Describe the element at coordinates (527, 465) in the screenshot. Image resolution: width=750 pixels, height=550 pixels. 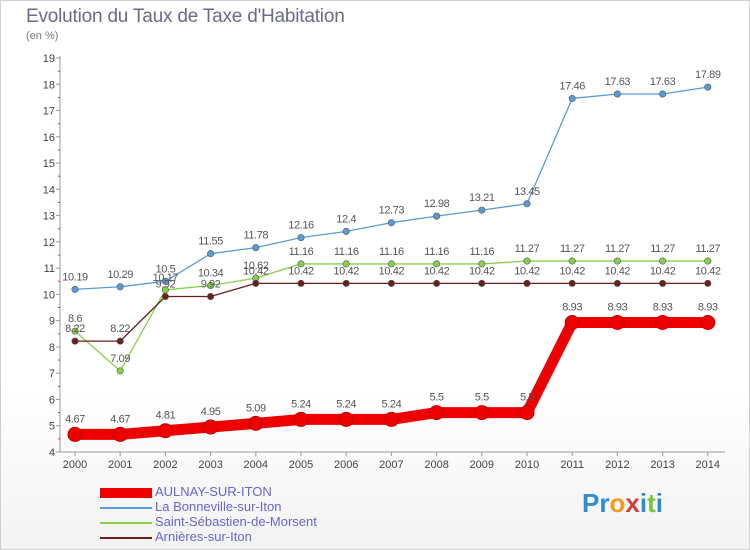
I see `x-tick-label: 2010` at that location.